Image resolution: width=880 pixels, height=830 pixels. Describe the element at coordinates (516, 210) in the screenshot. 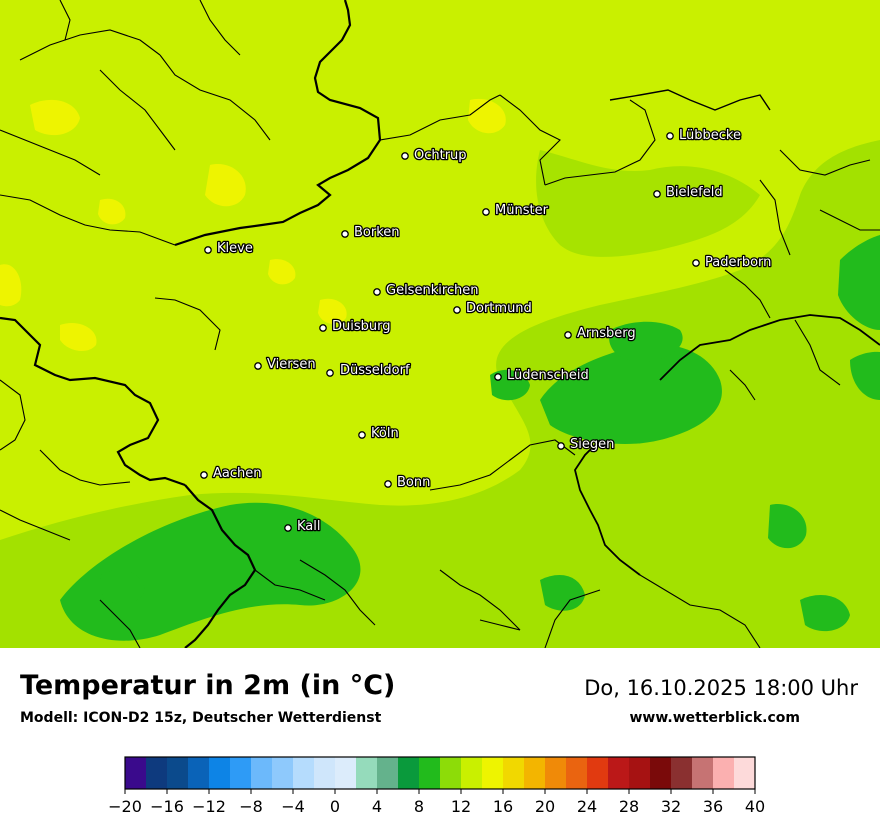

I see `city-muenster: Münster` at that location.